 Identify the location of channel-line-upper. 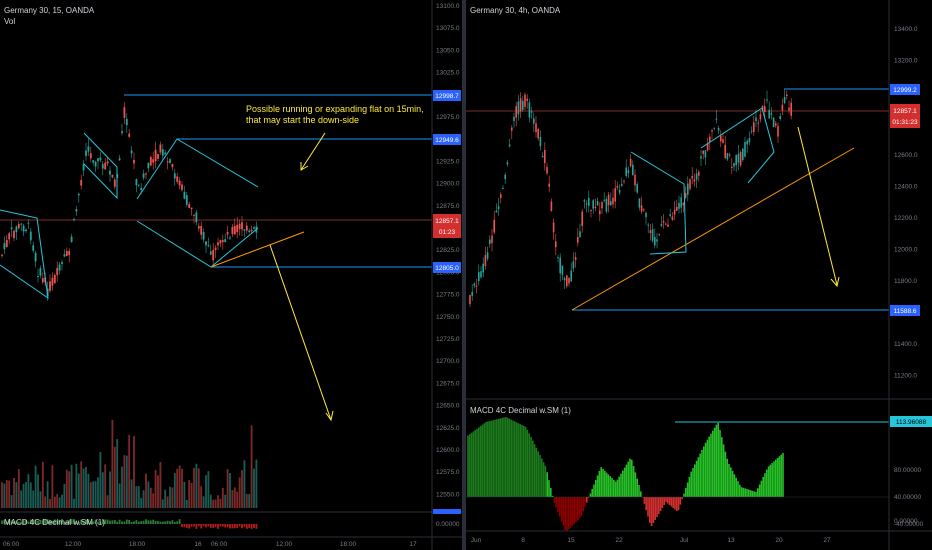
(197, 169).